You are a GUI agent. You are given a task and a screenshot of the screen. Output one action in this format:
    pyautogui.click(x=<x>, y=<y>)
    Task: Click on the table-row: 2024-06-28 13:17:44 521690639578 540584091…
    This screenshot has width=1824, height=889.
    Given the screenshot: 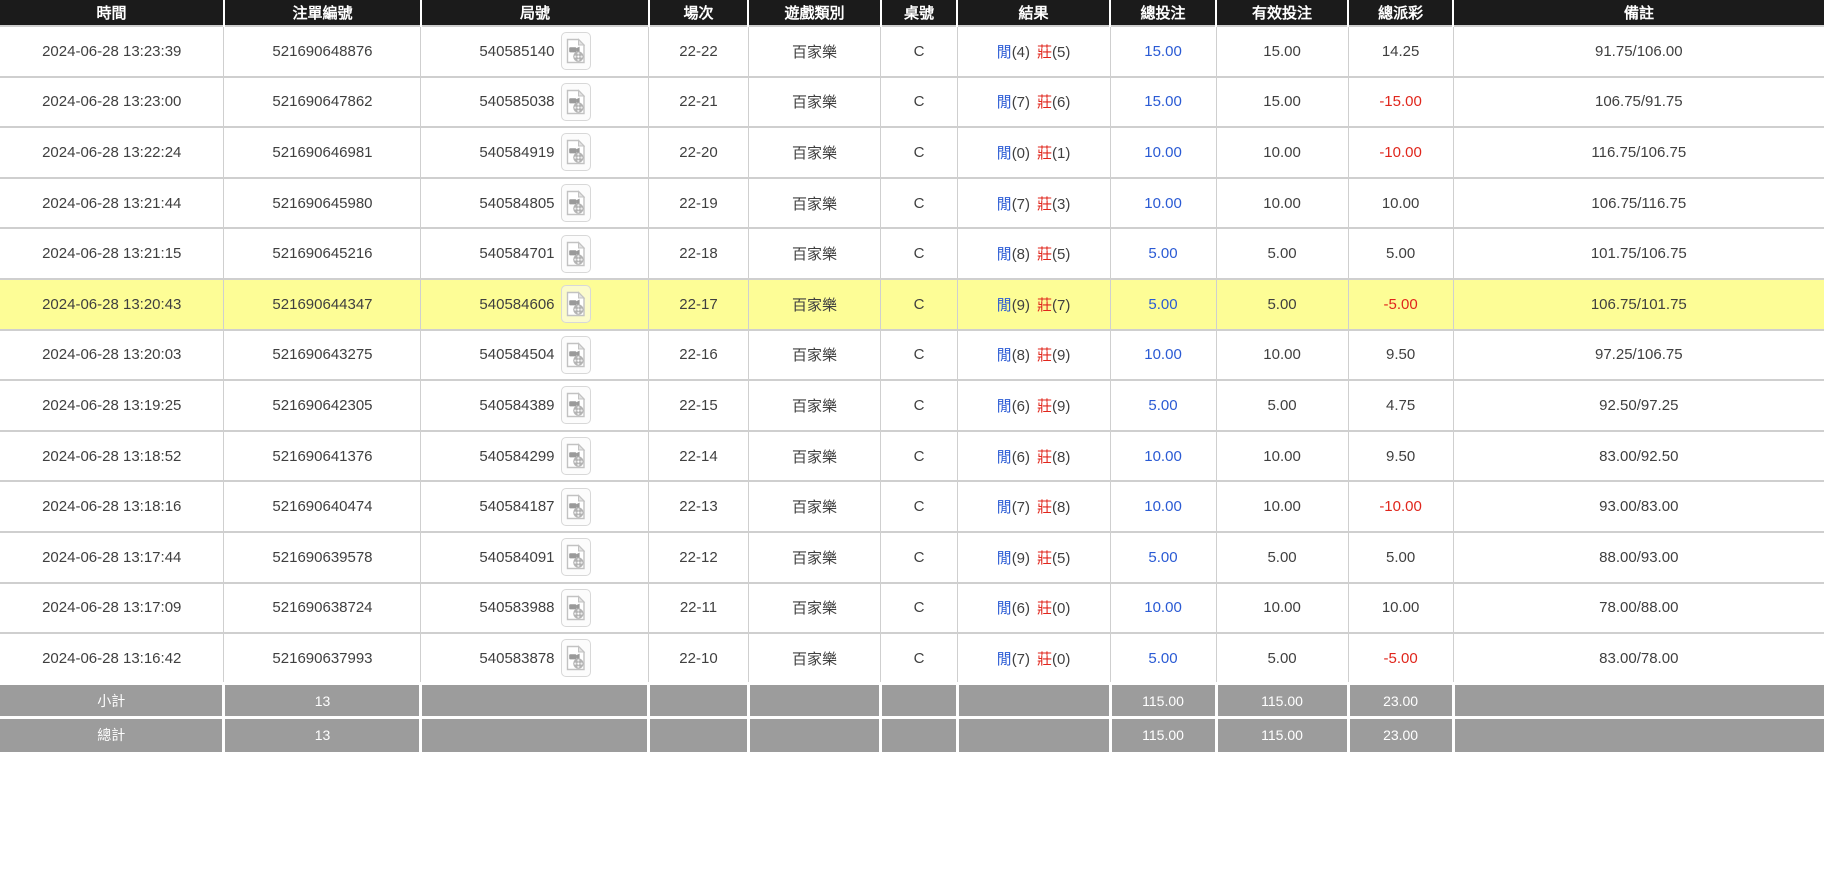 What is the action you would take?
    pyautogui.click(x=912, y=556)
    